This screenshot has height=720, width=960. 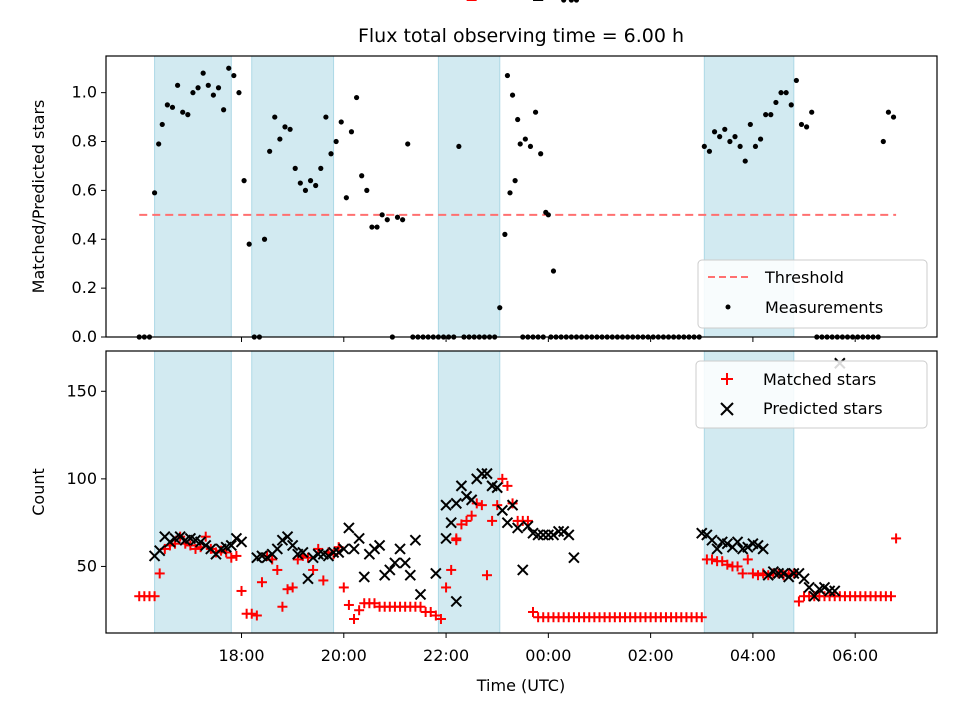 What do you see at coordinates (651, 655) in the screenshot?
I see `x-tick-label: 02:00` at bounding box center [651, 655].